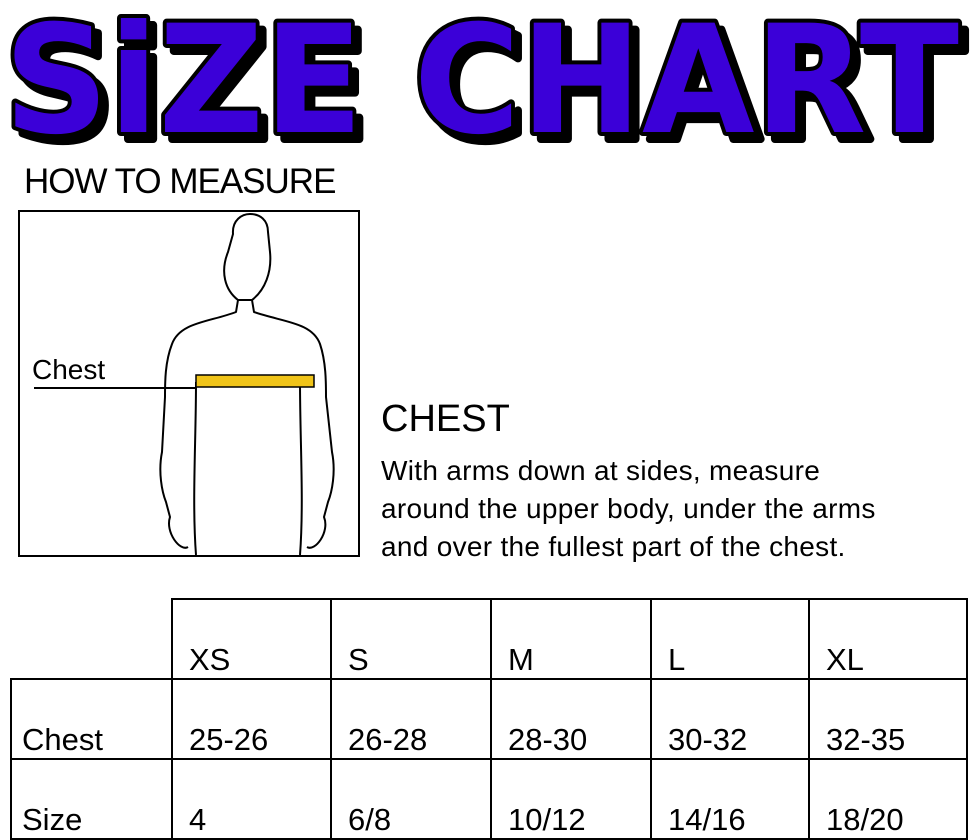 The width and height of the screenshot is (978, 840). I want to click on table-cell: 18/20, so click(888, 799).